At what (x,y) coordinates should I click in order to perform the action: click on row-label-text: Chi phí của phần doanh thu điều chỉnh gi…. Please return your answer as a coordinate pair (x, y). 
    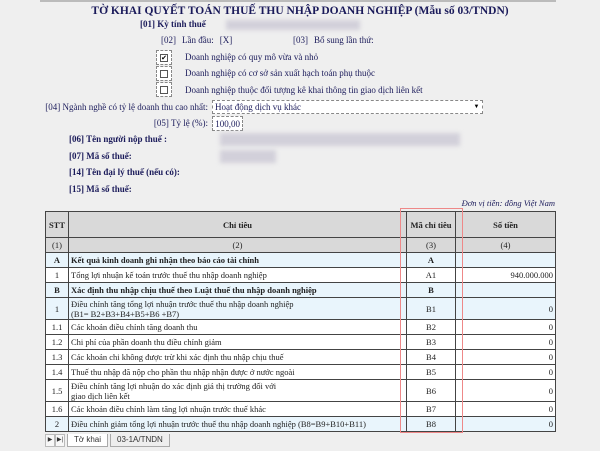
    Looking at the image, I should click on (146, 342).